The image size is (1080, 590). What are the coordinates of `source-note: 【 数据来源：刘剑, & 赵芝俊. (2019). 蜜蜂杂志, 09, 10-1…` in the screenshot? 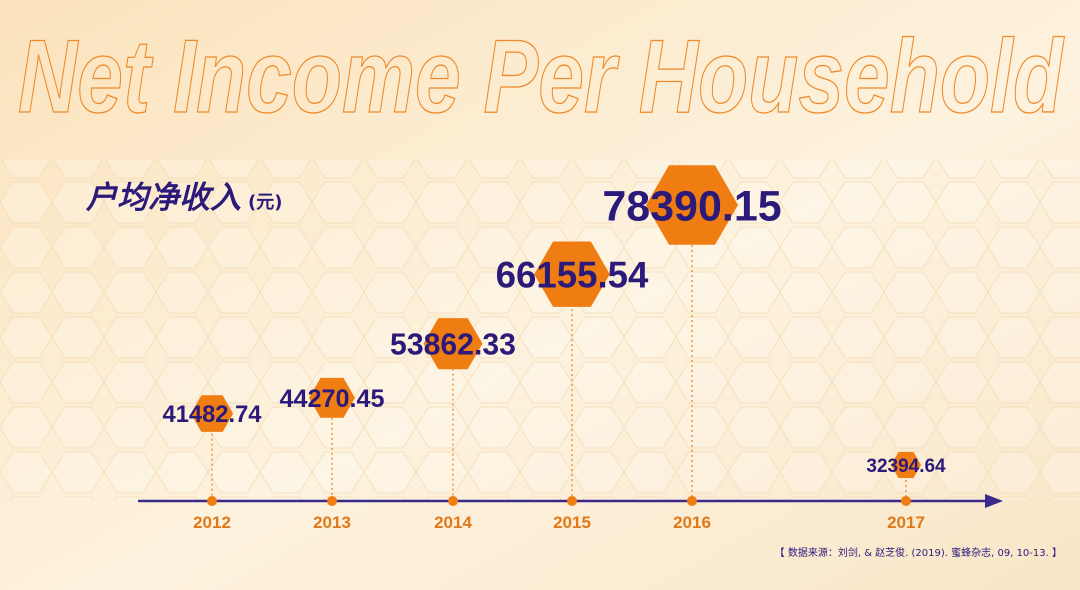 It's located at (918, 552).